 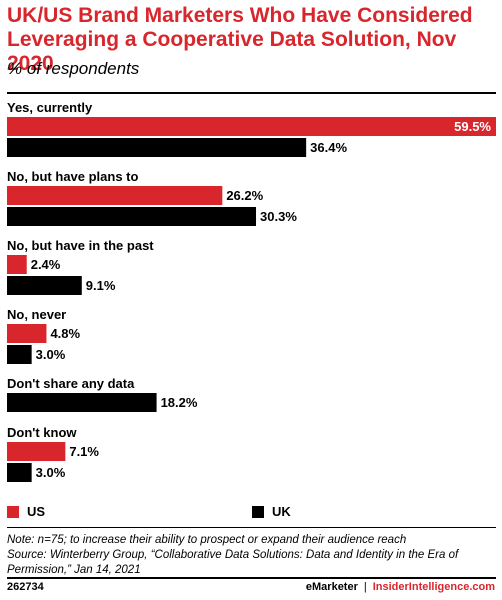 What do you see at coordinates (36, 314) in the screenshot?
I see `category-label: No, never` at bounding box center [36, 314].